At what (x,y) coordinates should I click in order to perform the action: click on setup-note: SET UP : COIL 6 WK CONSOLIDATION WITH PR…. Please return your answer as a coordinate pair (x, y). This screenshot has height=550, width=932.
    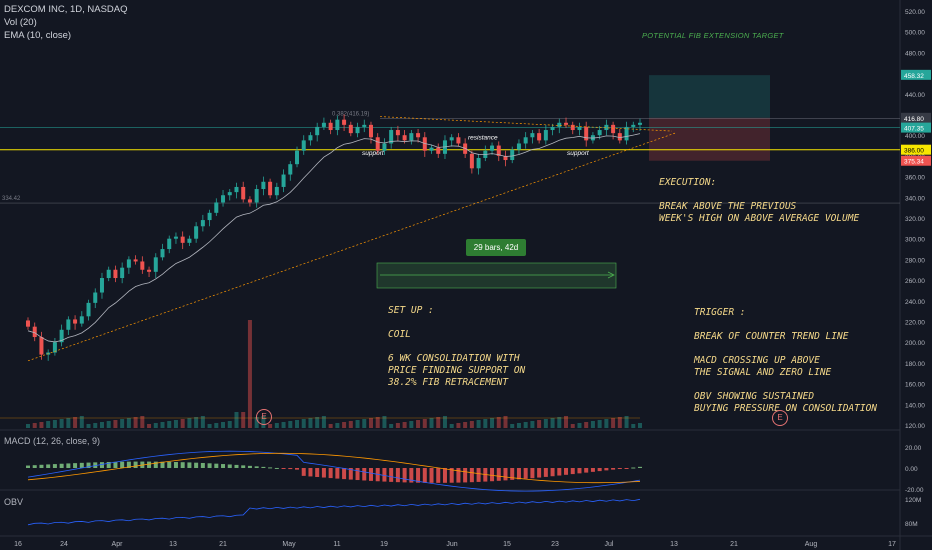
    Looking at the image, I should click on (457, 346).